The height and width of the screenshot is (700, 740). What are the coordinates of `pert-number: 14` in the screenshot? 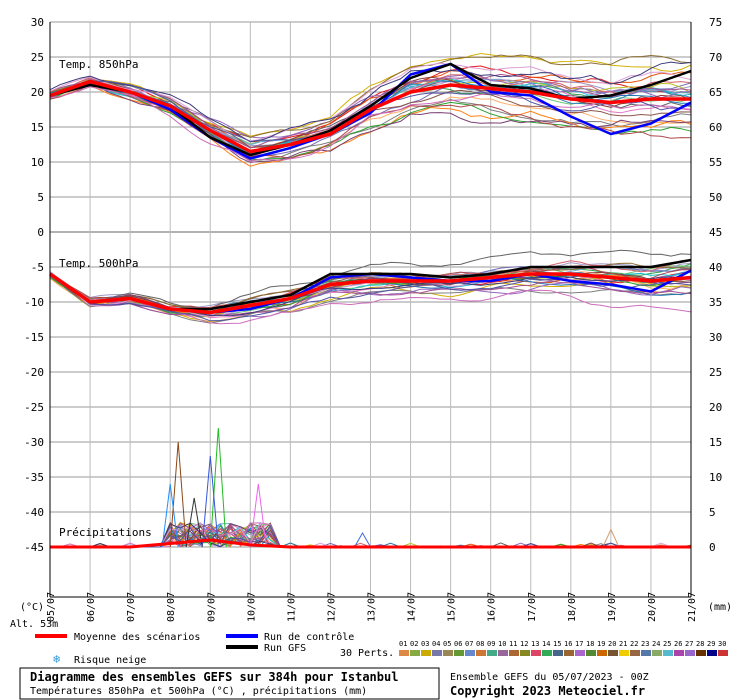 It's located at (546, 644).